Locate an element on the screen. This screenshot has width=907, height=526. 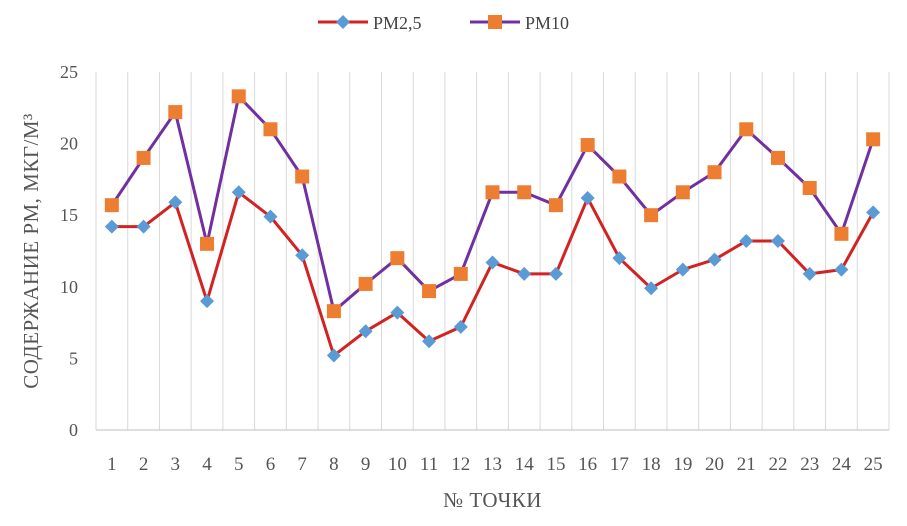
x-tick-label: 20 is located at coordinates (714, 464).